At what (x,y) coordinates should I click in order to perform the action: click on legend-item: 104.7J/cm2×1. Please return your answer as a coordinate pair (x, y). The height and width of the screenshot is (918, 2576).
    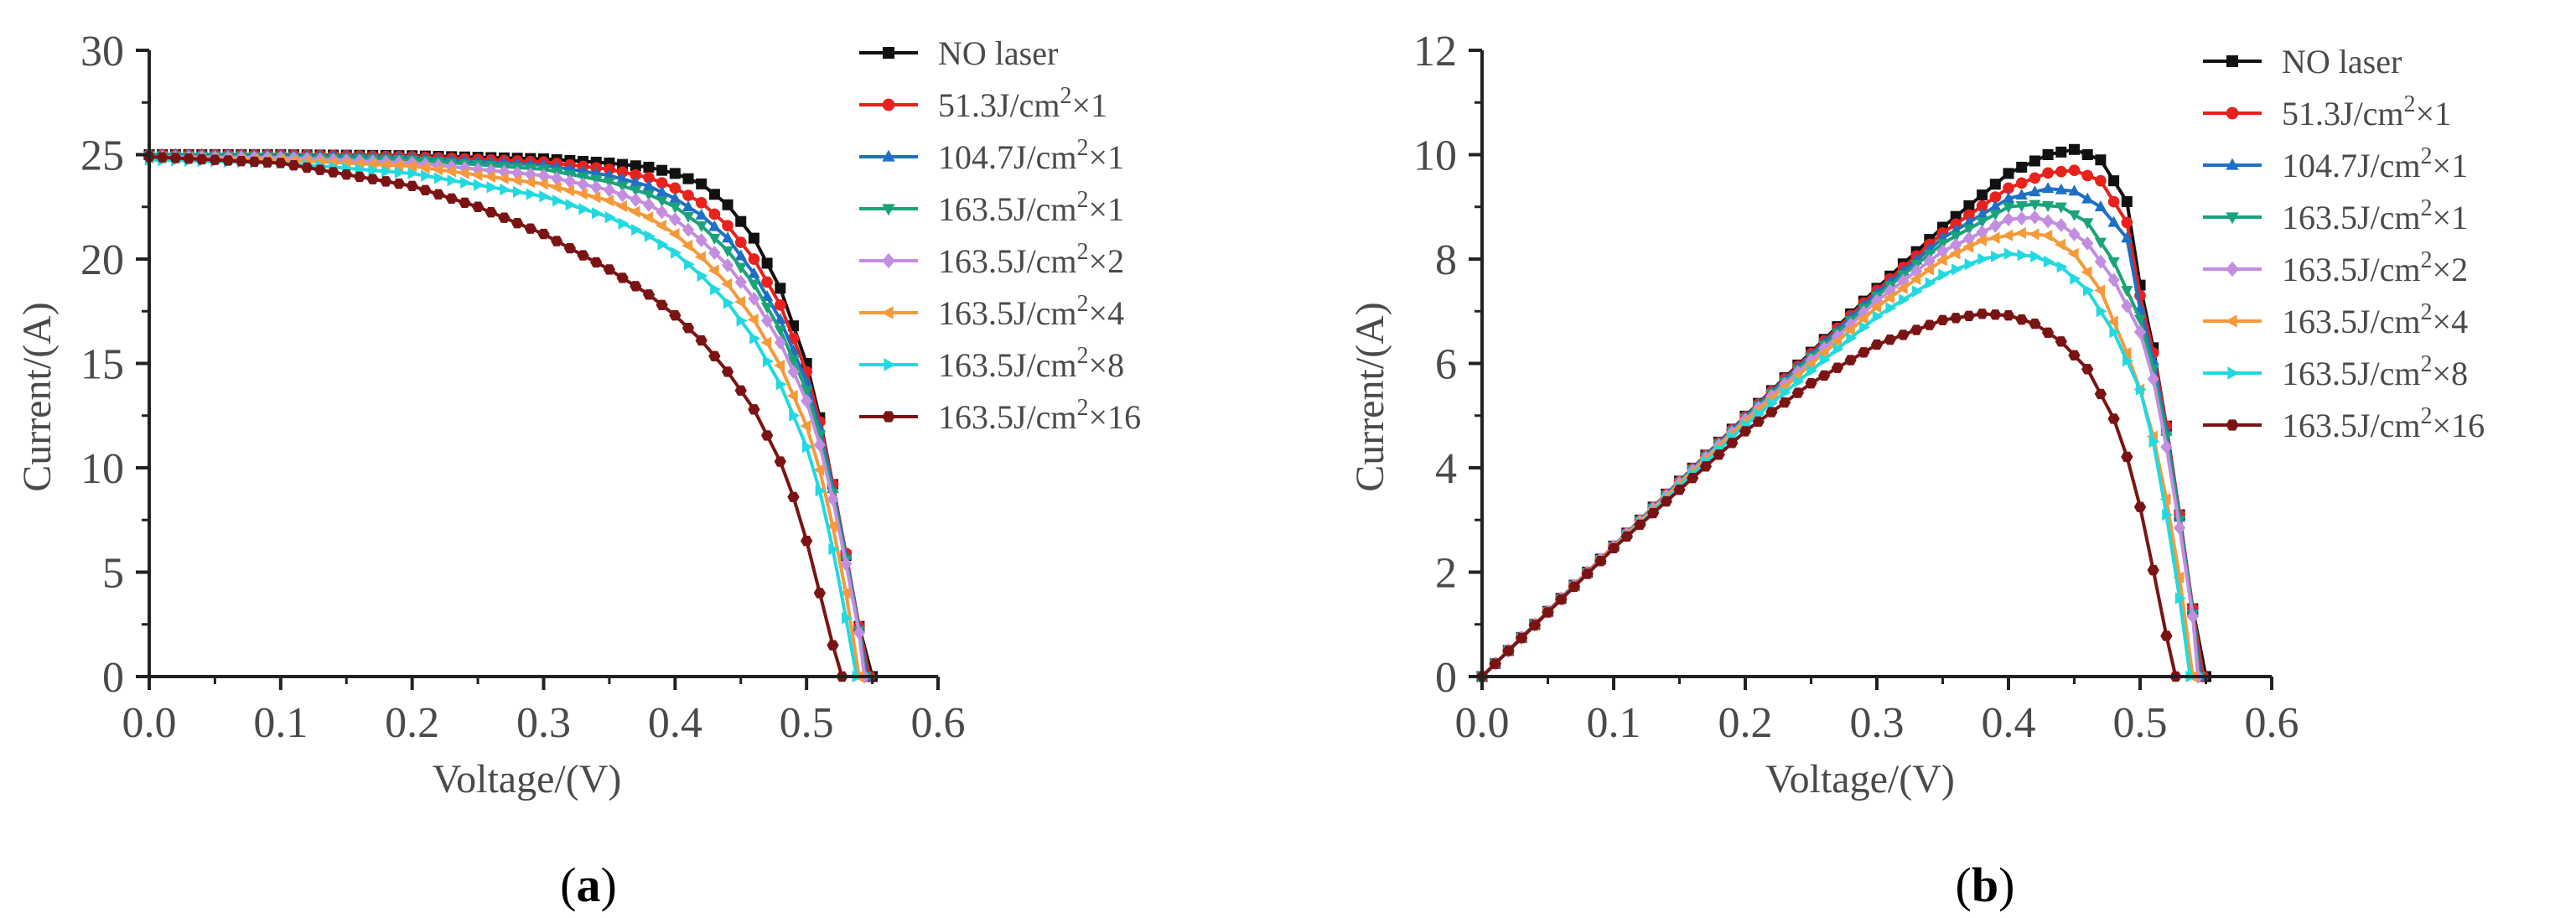
    Looking at the image, I should click on (2335, 163).